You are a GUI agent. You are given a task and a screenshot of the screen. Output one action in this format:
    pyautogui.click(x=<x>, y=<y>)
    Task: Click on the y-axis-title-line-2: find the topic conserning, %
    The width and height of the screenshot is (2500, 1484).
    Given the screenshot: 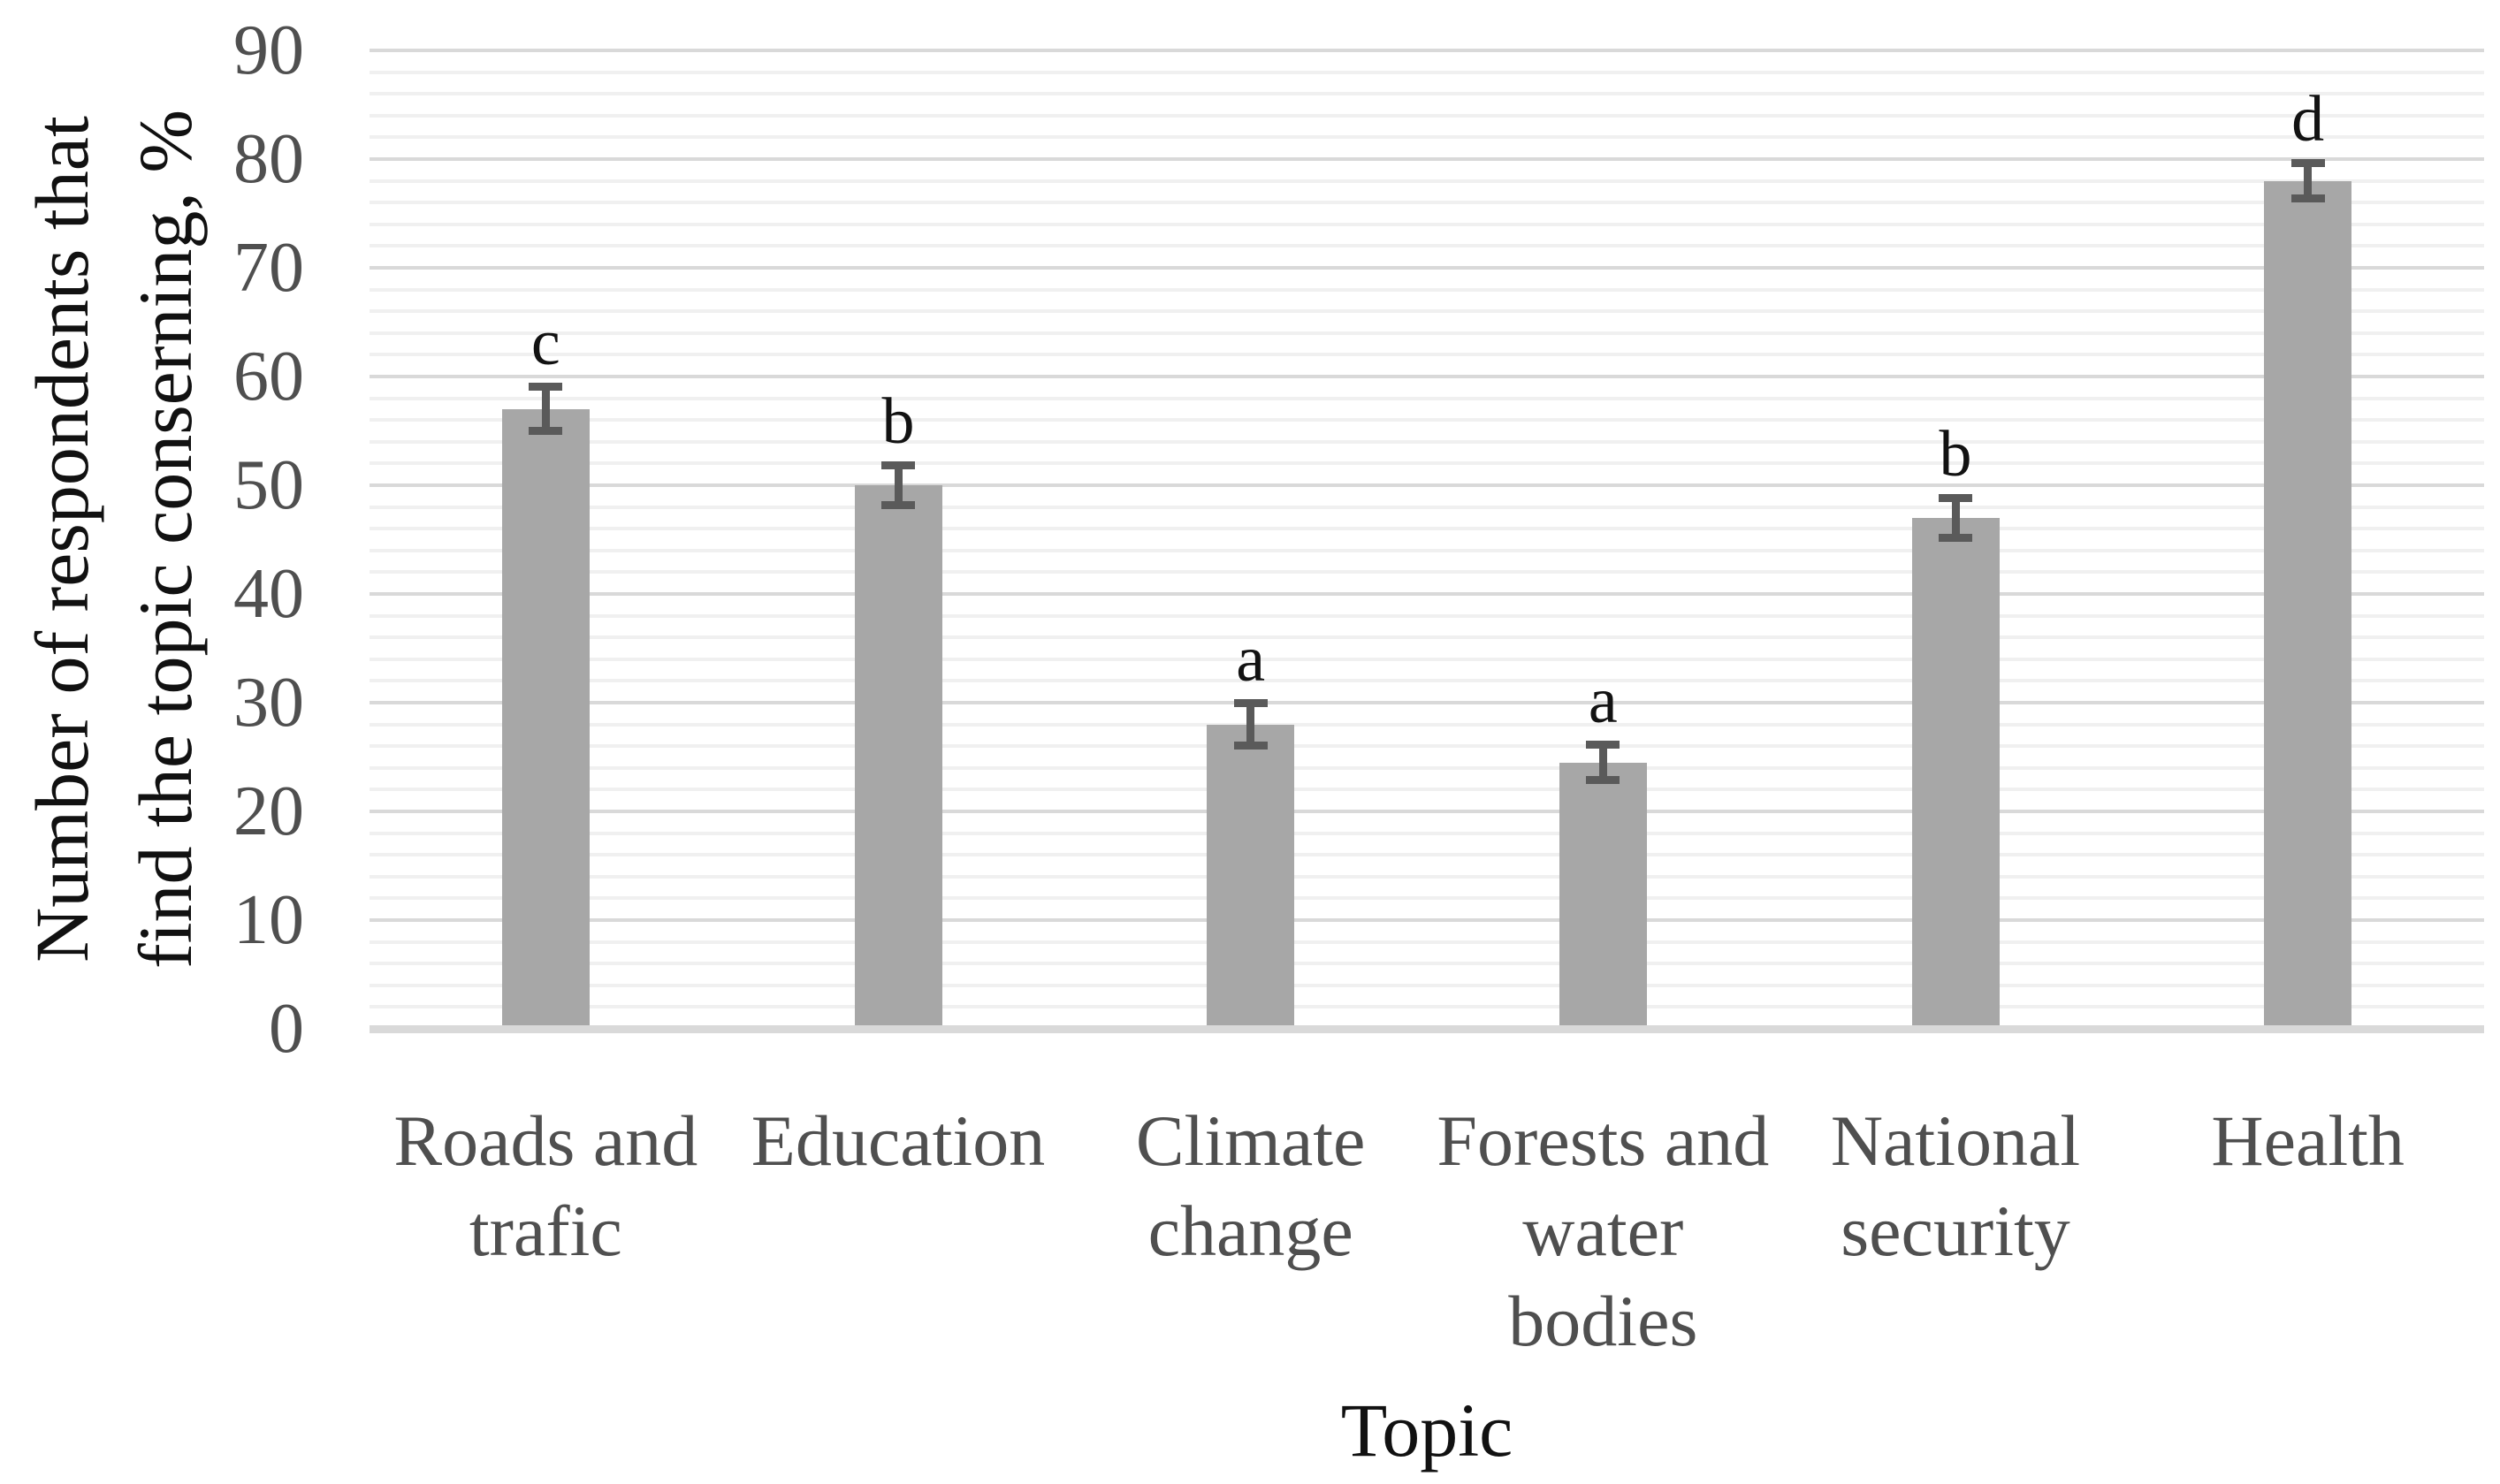 What is the action you would take?
    pyautogui.click(x=165, y=539)
    